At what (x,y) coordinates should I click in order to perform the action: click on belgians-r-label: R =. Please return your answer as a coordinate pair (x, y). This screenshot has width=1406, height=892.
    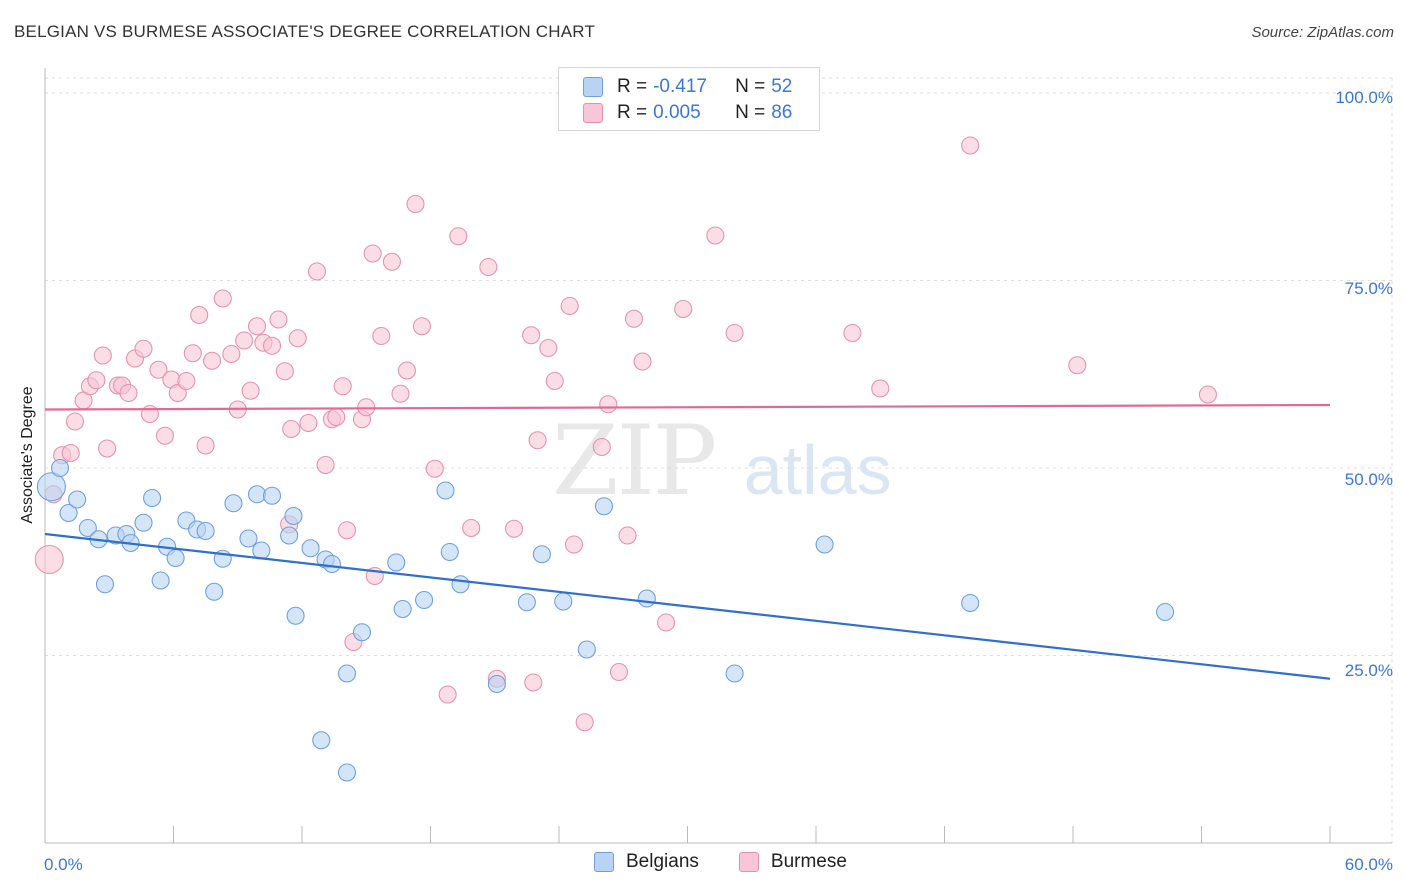
    Looking at the image, I should click on (632, 86).